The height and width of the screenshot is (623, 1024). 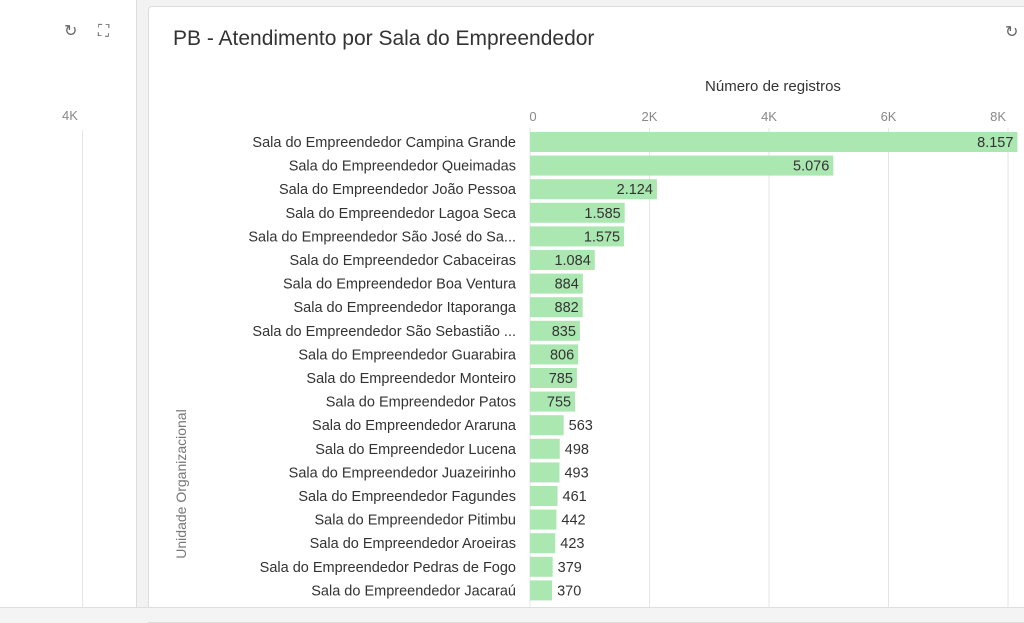 What do you see at coordinates (384, 143) in the screenshot?
I see `category-label: Sala do Empreendedor Campina Grande` at bounding box center [384, 143].